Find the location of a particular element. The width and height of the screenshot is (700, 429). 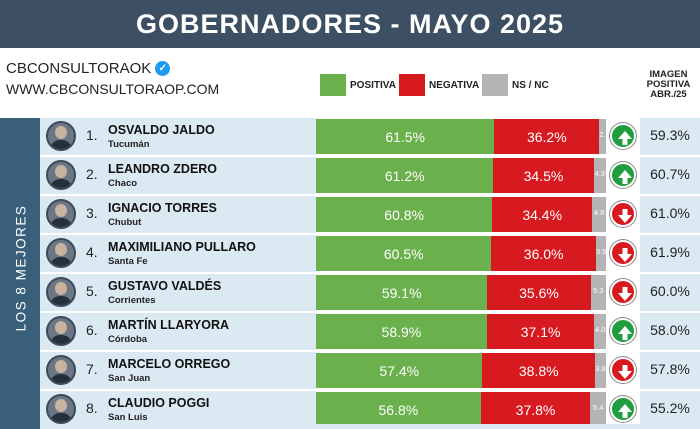

province-name: Santa Fe is located at coordinates (128, 261).